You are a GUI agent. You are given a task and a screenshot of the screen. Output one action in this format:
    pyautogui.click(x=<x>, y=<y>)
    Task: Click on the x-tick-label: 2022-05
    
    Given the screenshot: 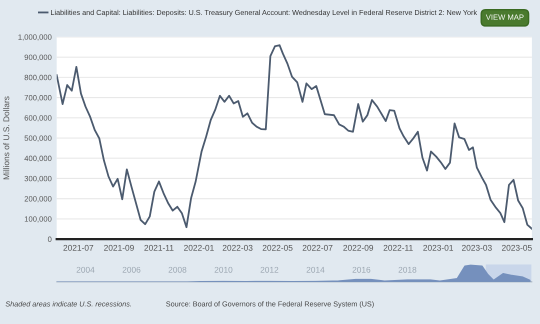 What is the action you would take?
    pyautogui.click(x=277, y=247)
    